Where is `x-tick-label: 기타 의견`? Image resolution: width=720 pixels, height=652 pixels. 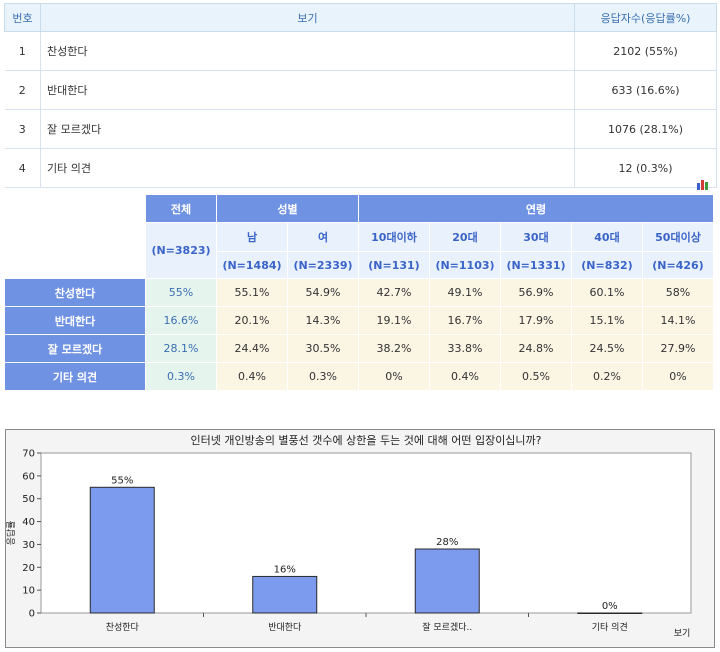 x-tick-label: 기타 의견 is located at coordinates (610, 627).